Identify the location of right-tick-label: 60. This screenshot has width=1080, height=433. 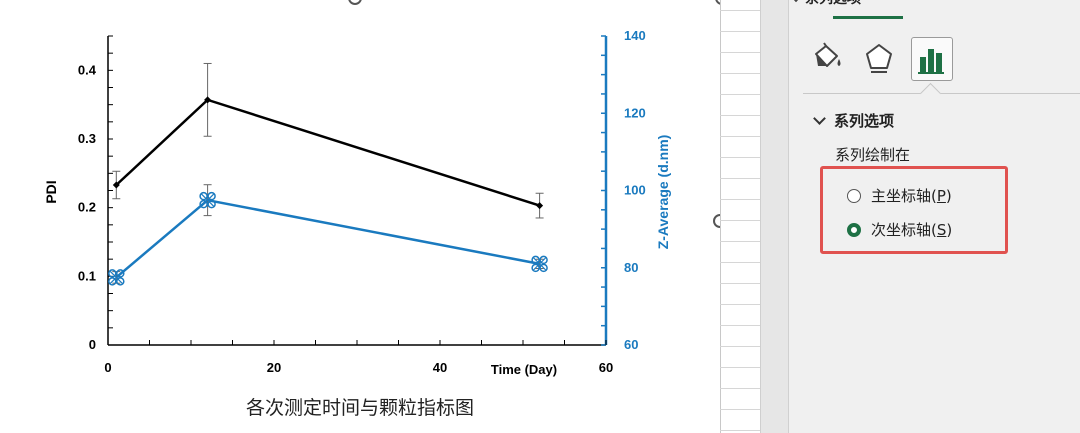
(631, 344).